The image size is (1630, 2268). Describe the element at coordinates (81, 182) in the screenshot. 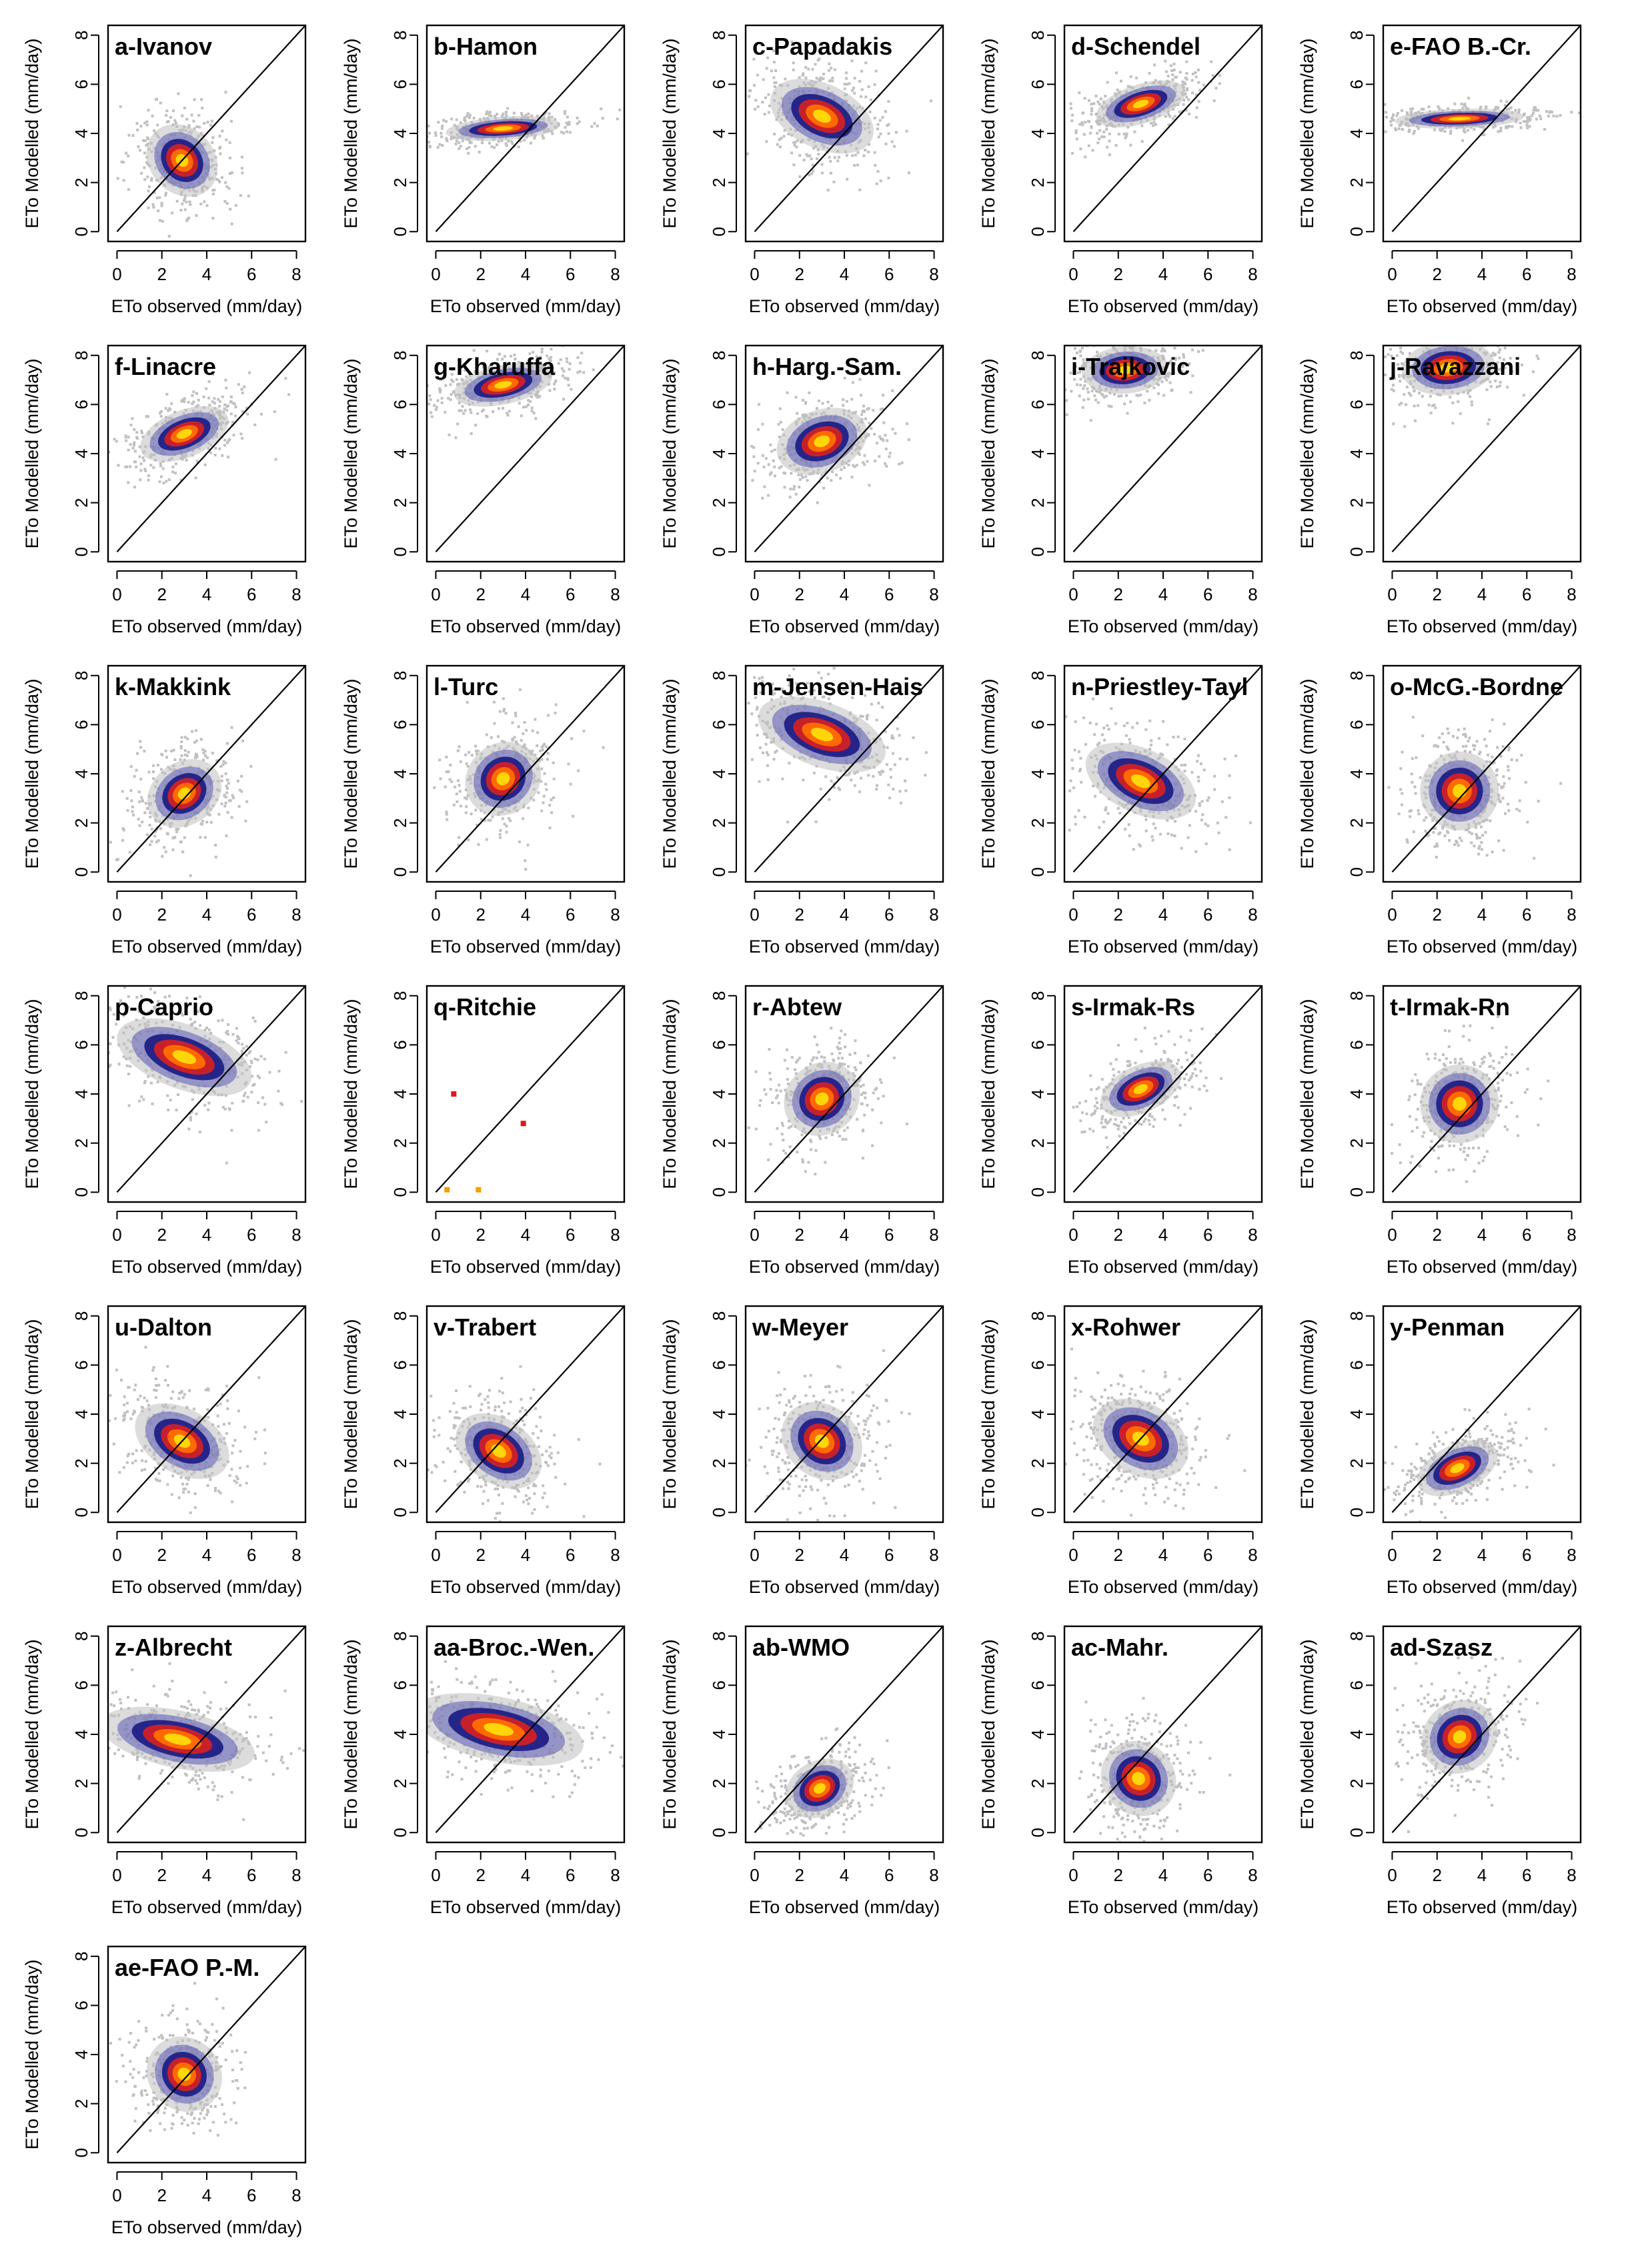

I see `y-tick-label: 2` at that location.